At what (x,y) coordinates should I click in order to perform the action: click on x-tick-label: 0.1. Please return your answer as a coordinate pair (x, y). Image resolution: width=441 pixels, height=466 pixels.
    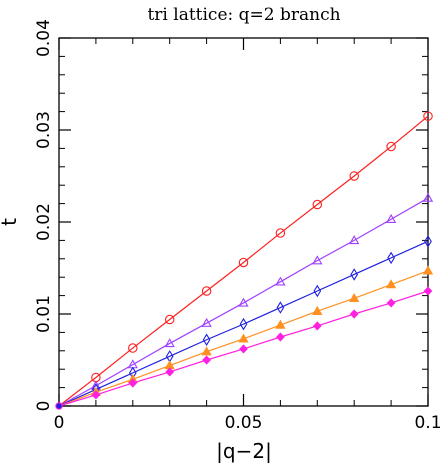
    Looking at the image, I should click on (427, 423).